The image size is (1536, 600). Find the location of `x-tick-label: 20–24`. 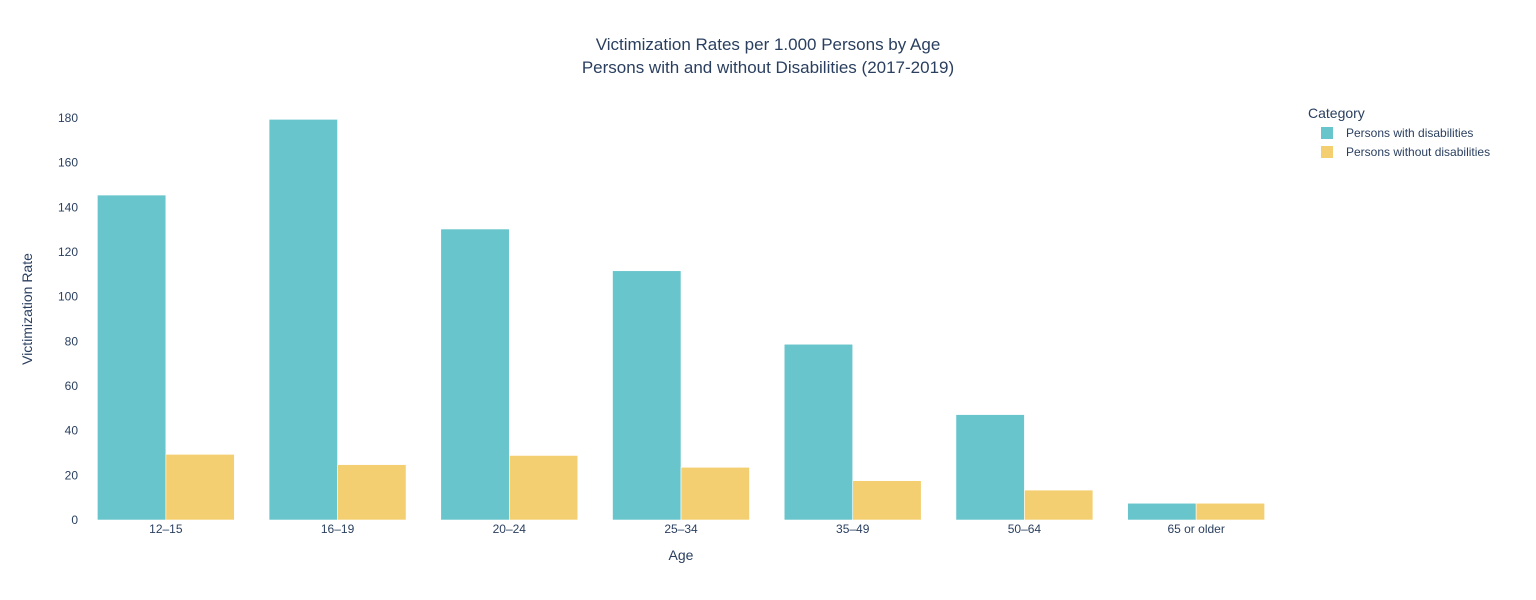

x-tick-label: 20–24 is located at coordinates (510, 529).